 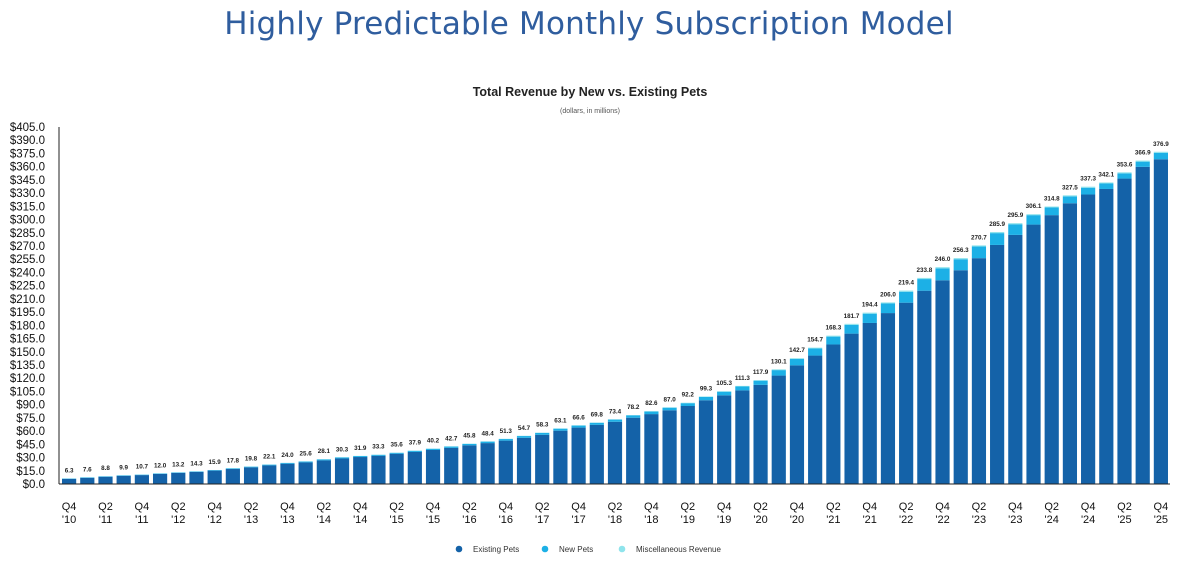 What do you see at coordinates (669, 399) in the screenshot?
I see `bar-value-label: 87.0` at bounding box center [669, 399].